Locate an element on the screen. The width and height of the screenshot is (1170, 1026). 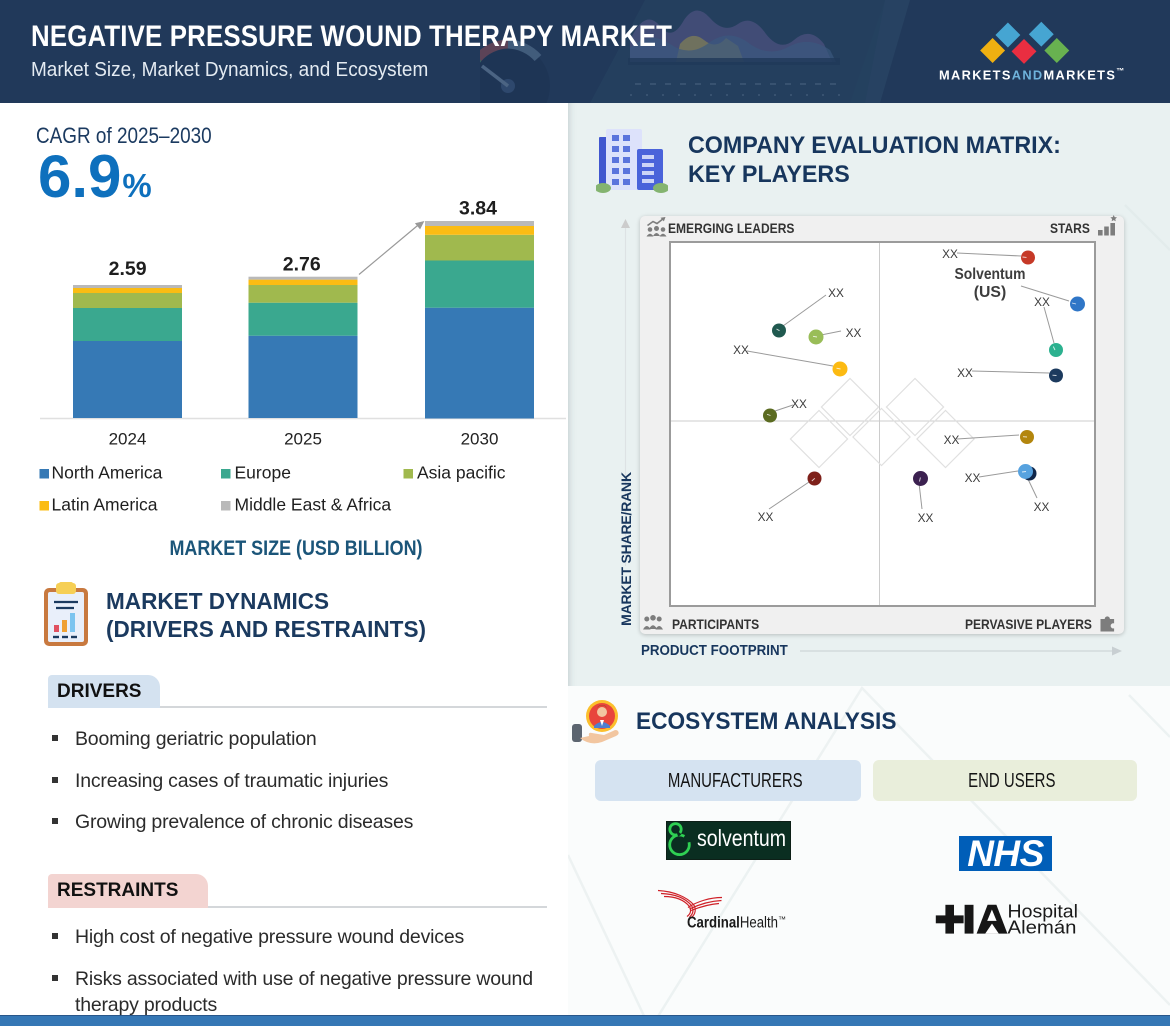
svg-text: 2.59 is located at coordinates (128, 269).